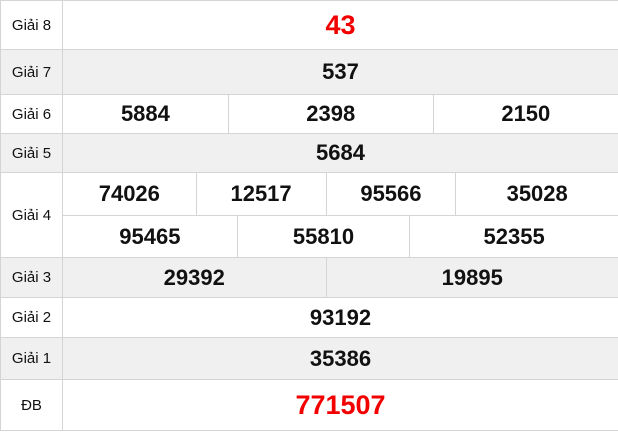 This screenshot has width=618, height=435. Describe the element at coordinates (309, 277) in the screenshot. I see `prize-row-g3: Giải 3 29392 19895` at that location.